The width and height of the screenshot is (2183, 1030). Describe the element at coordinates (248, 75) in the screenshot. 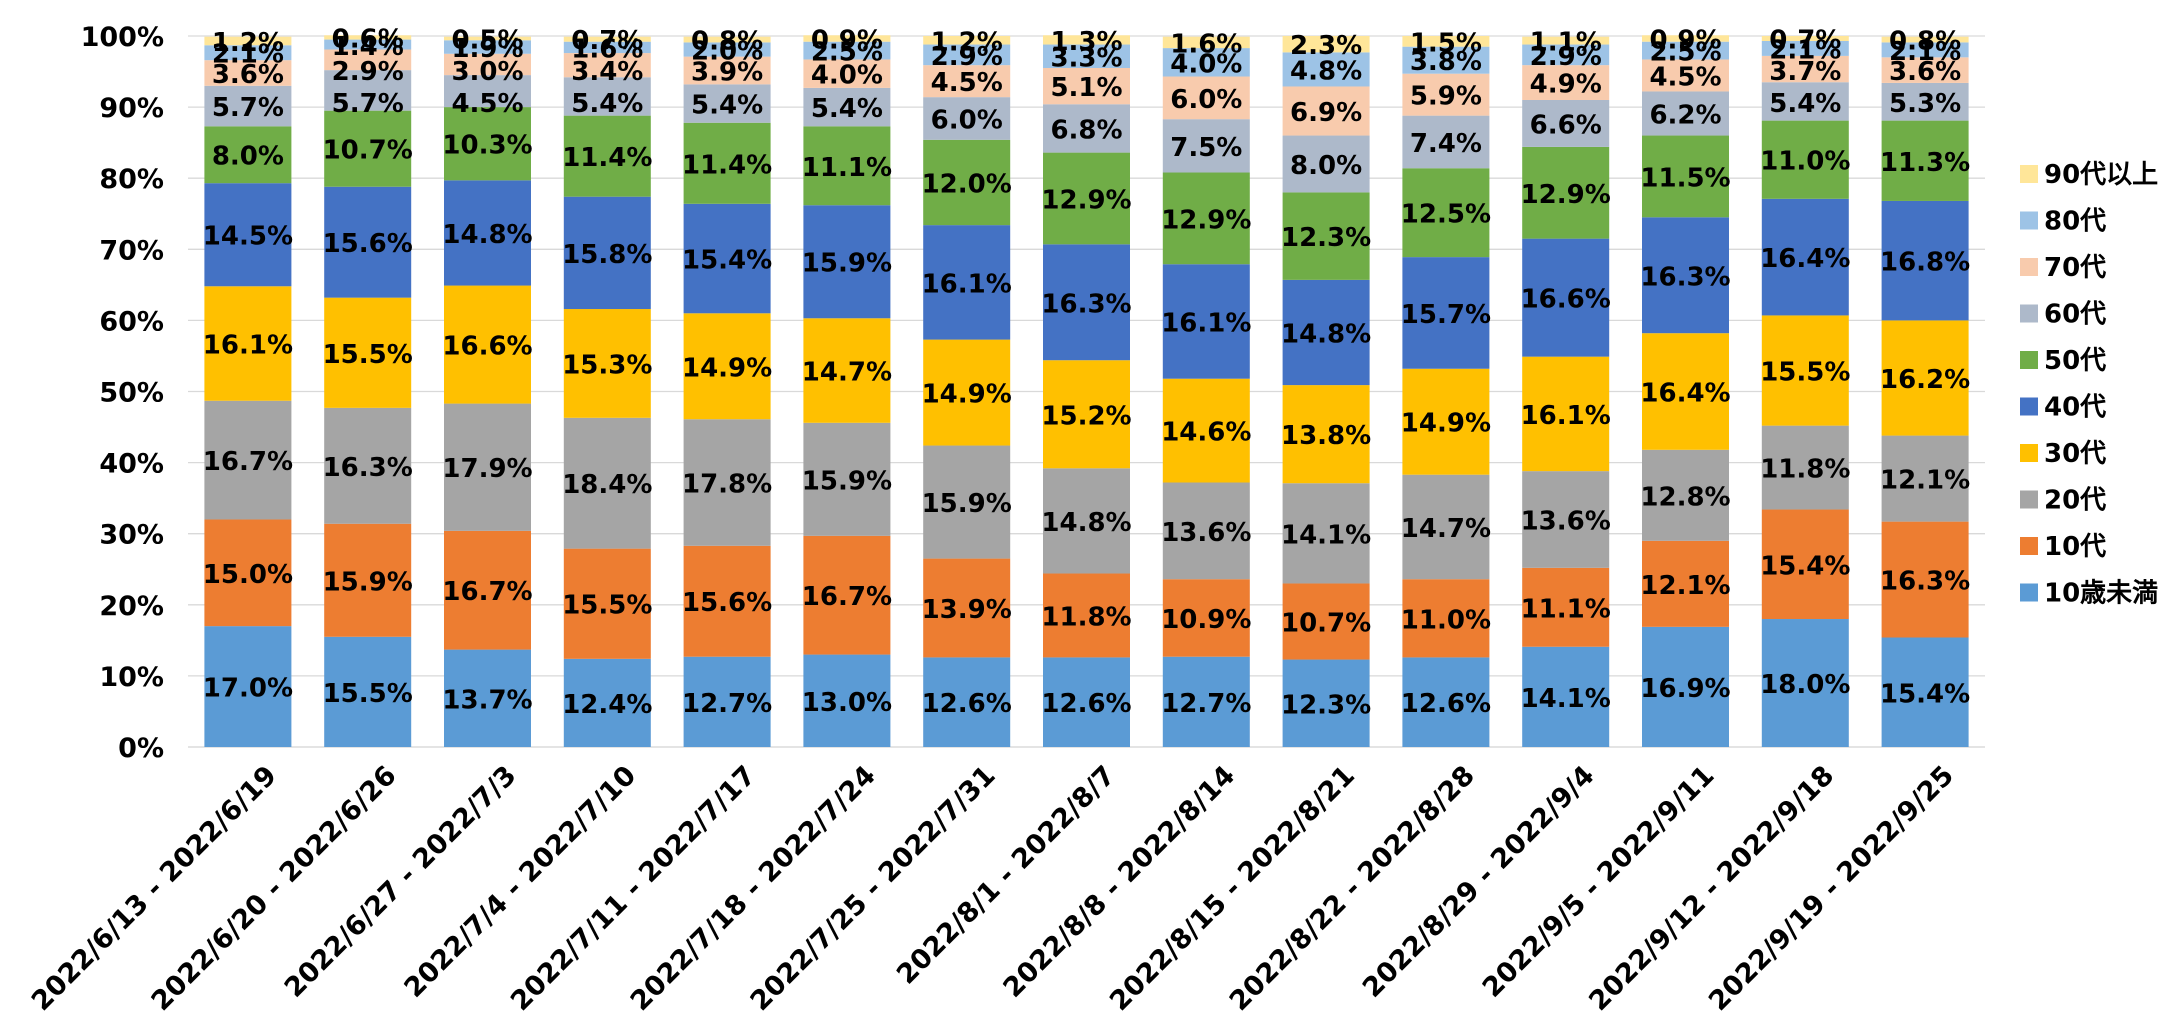

I see `data-label: 3.6%` at that location.